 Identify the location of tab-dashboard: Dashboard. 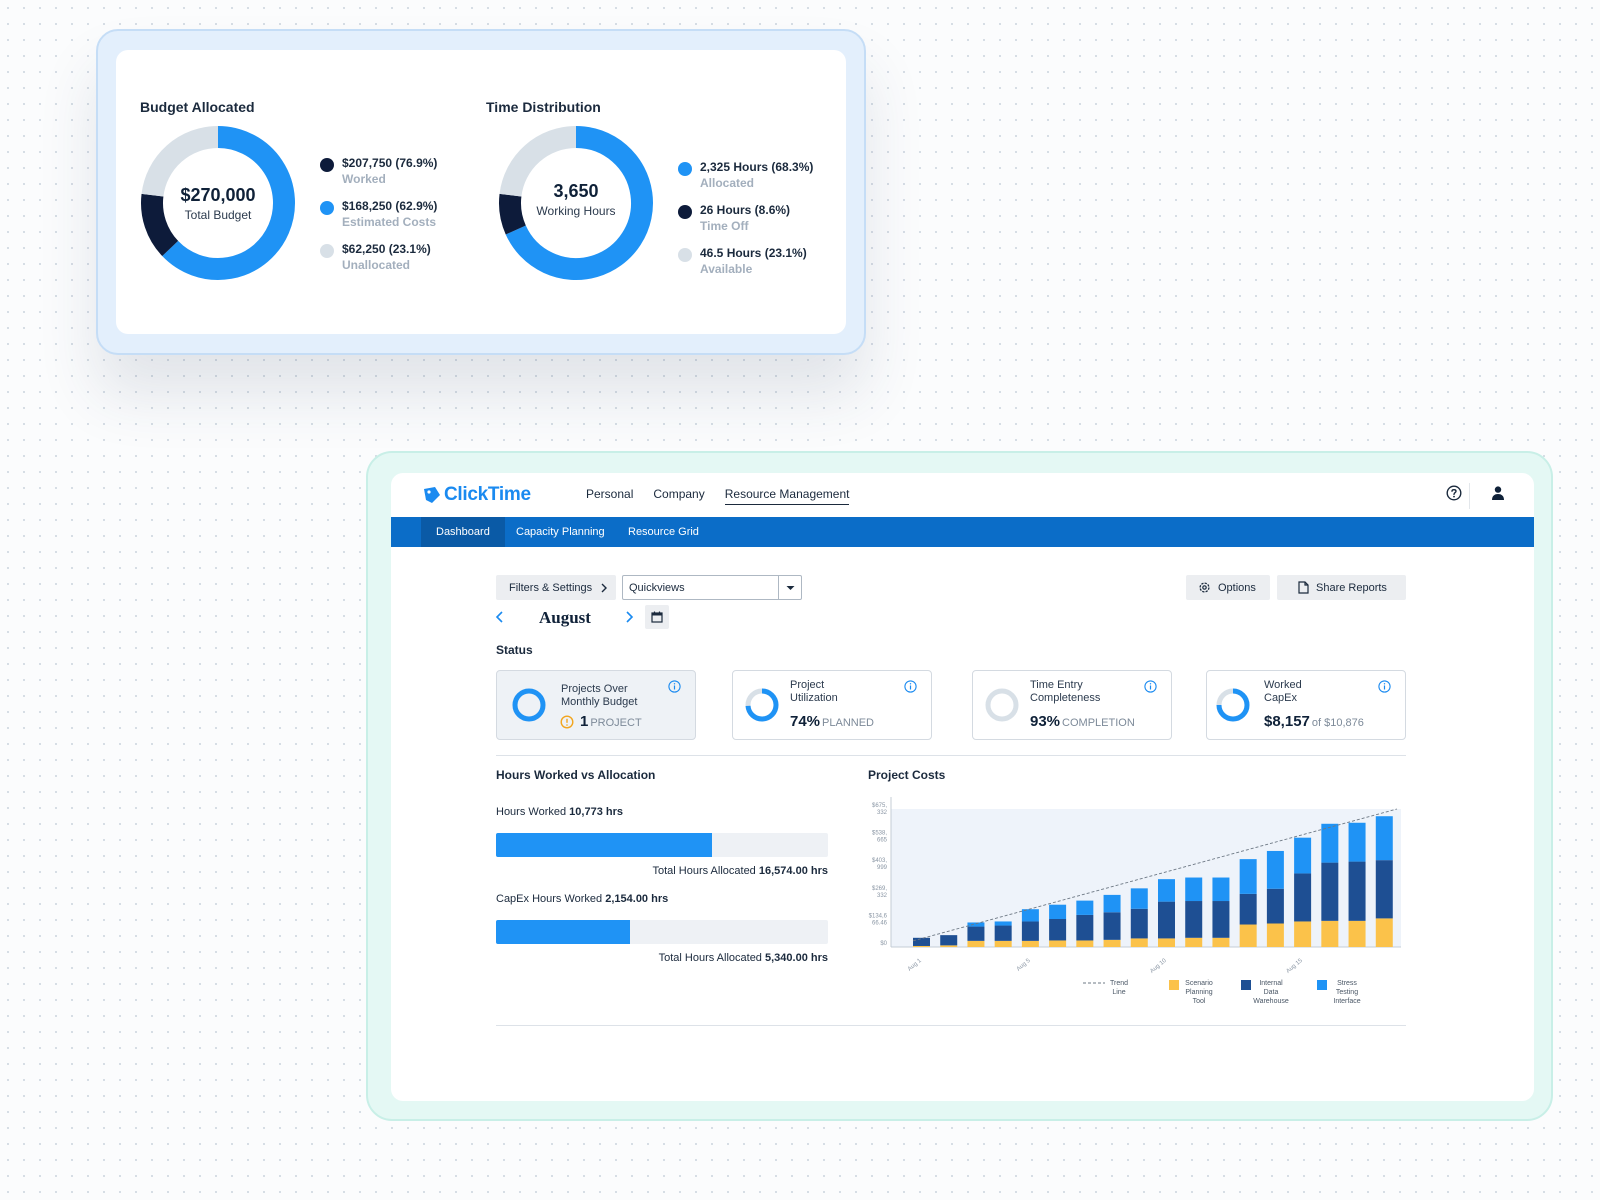
(463, 532).